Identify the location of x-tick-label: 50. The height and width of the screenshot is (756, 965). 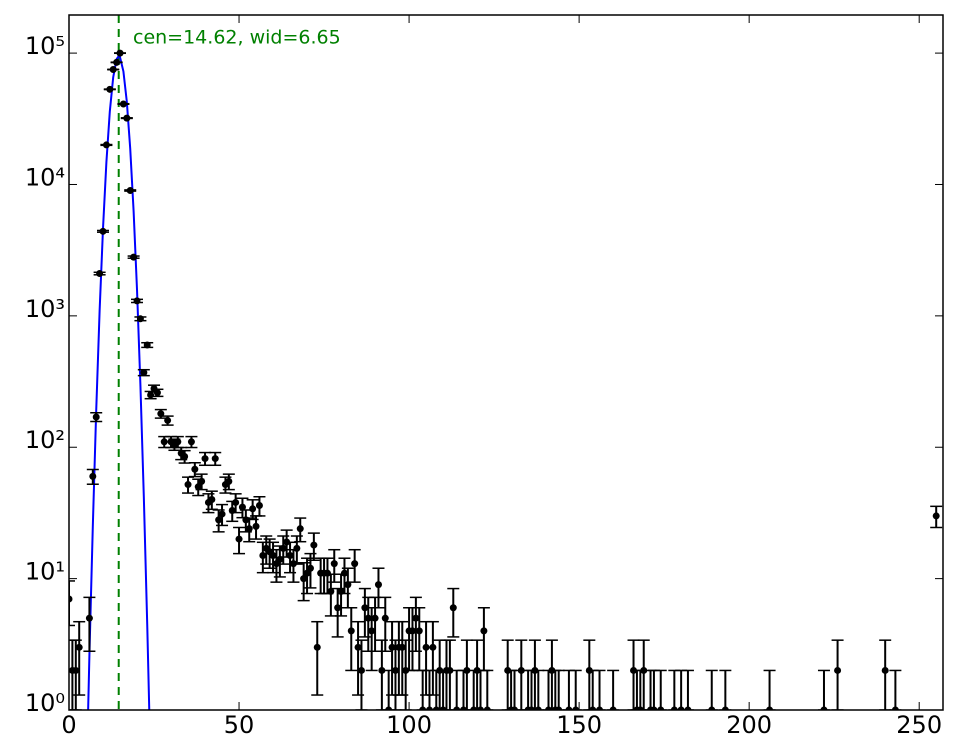
(239, 725).